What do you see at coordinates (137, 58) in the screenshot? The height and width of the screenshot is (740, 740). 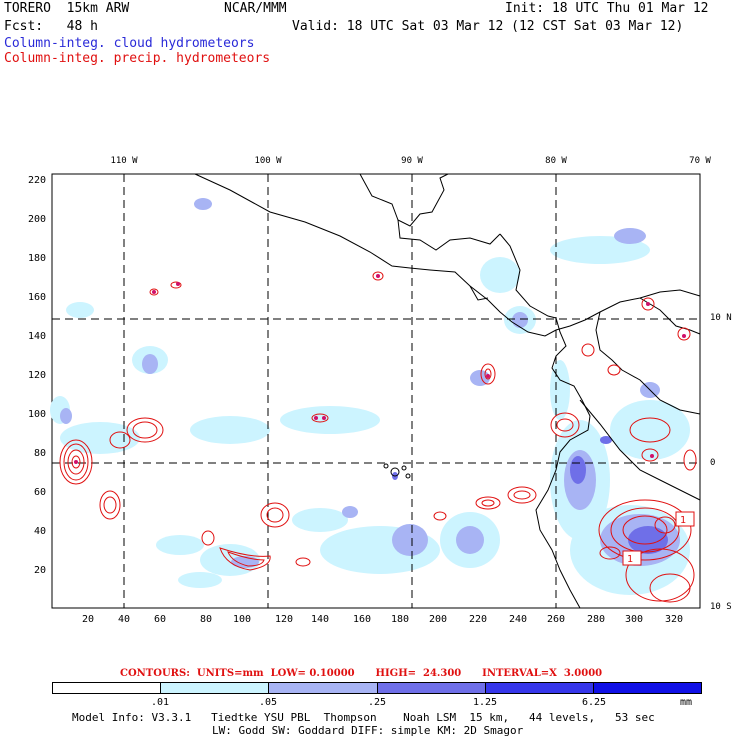 I see `legend-precip: Column-integ. precip. hydrometeors` at bounding box center [137, 58].